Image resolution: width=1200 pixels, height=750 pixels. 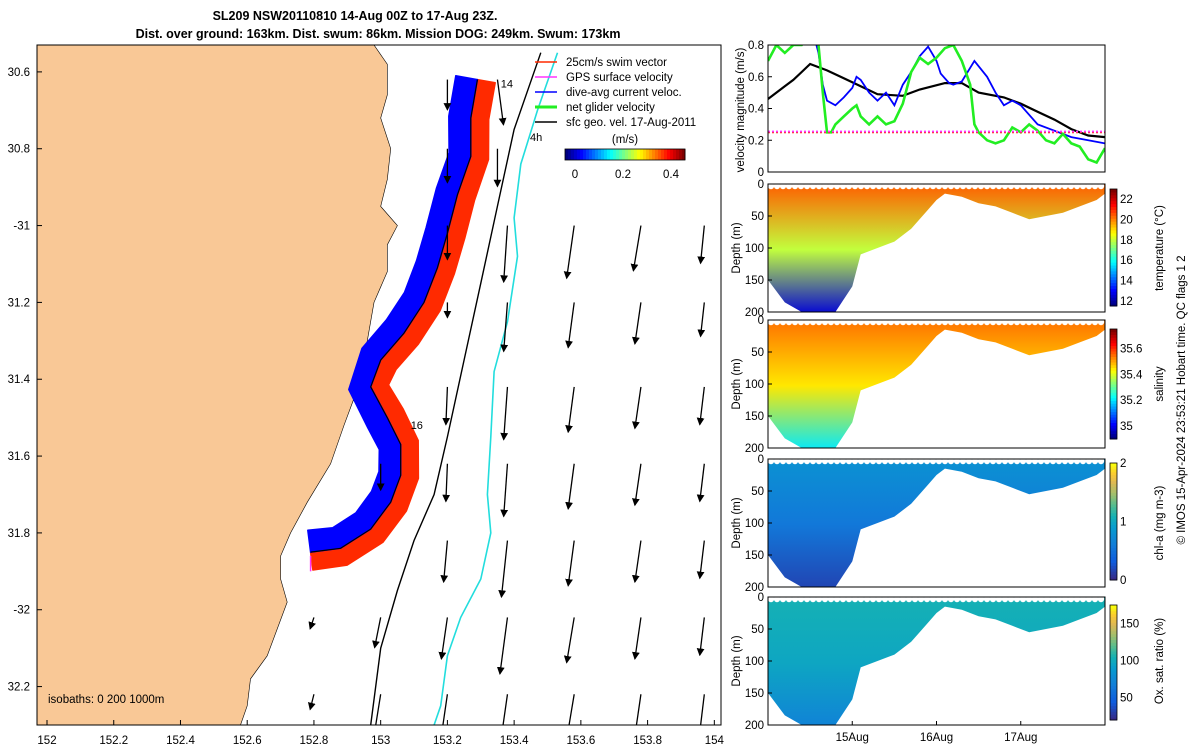 What do you see at coordinates (754, 249) in the screenshot?
I see `depth-tick-label: 100` at bounding box center [754, 249].